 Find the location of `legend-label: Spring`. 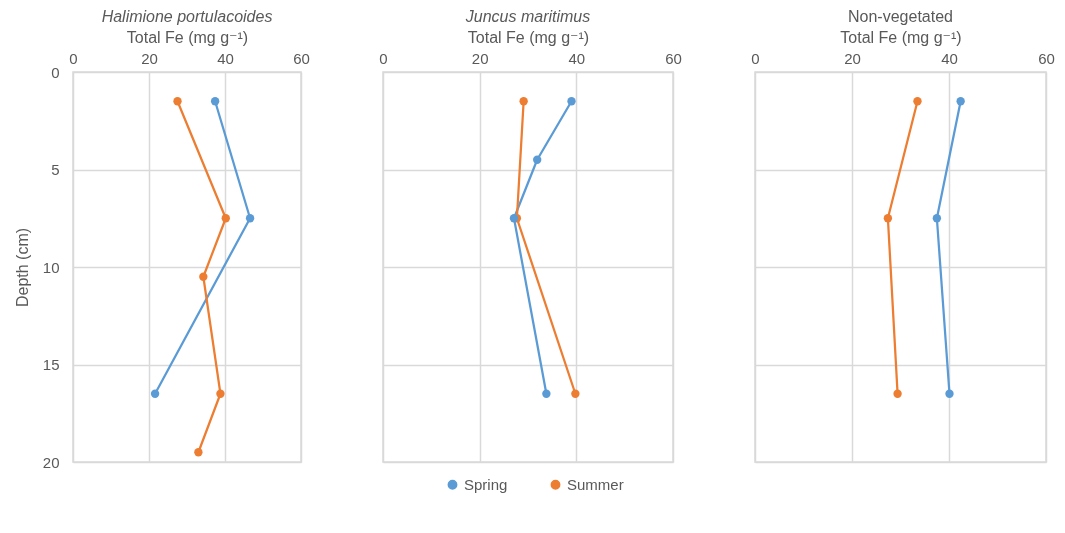

legend-label: Spring is located at coordinates (486, 484).